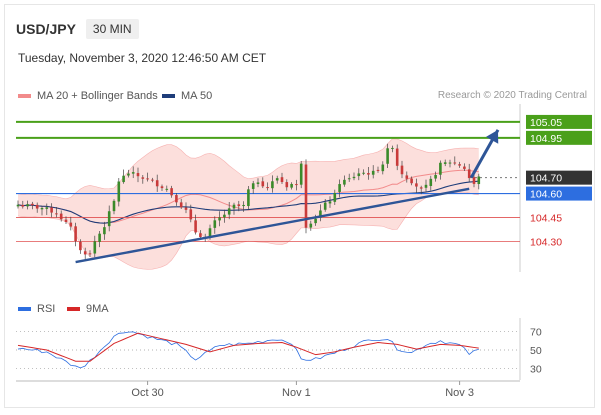 The image size is (601, 415). I want to click on legend-9ma: 9MA, so click(88, 309).